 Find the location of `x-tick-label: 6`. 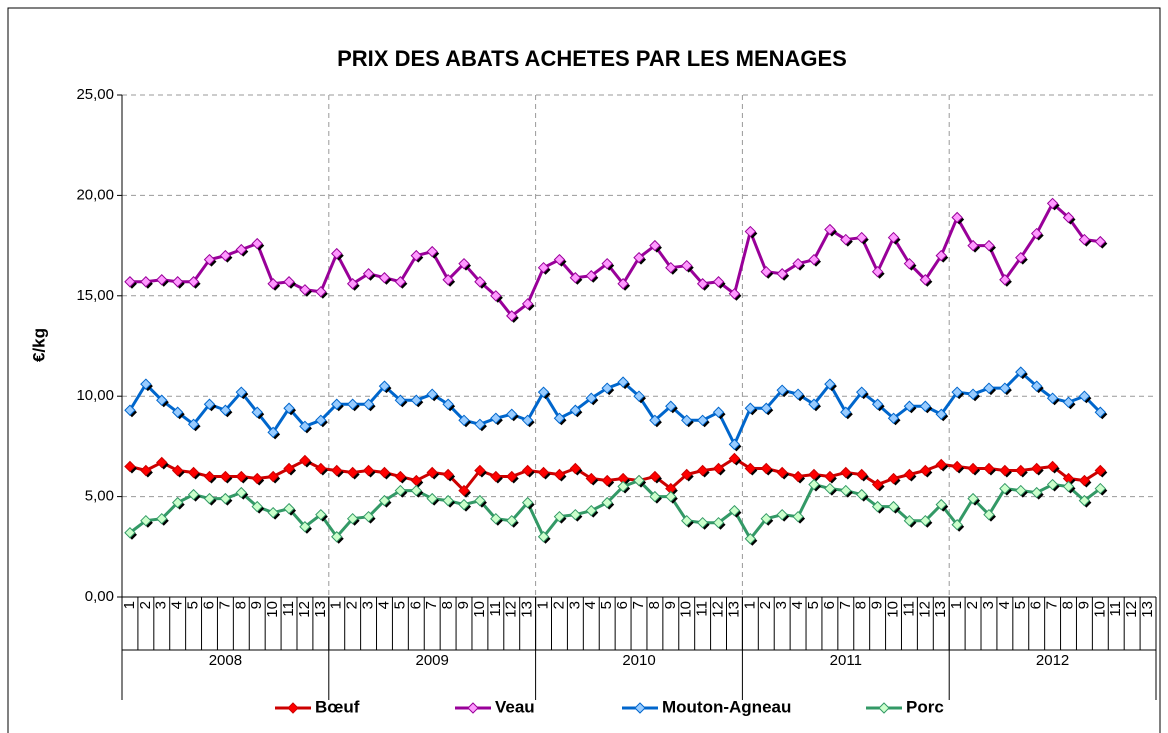

x-tick-label: 6 is located at coordinates (829, 605).